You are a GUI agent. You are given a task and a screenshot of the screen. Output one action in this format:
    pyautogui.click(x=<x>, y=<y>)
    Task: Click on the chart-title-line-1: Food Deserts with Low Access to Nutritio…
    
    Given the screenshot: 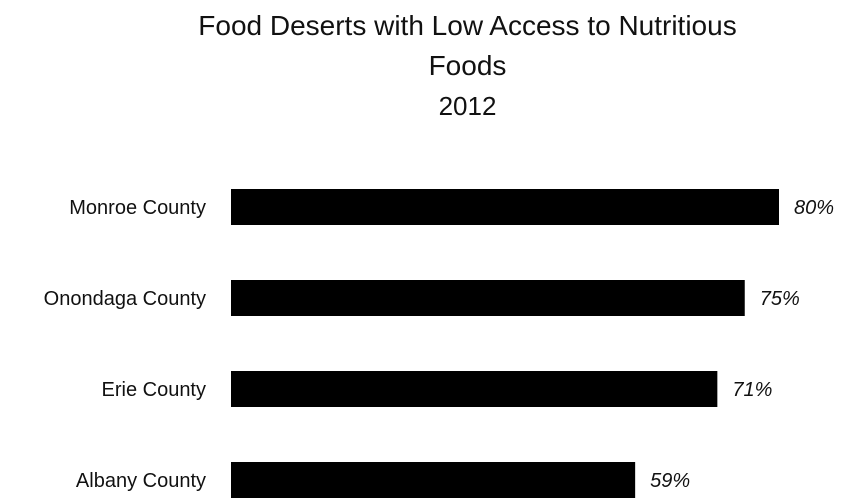 What is the action you would take?
    pyautogui.click(x=467, y=25)
    